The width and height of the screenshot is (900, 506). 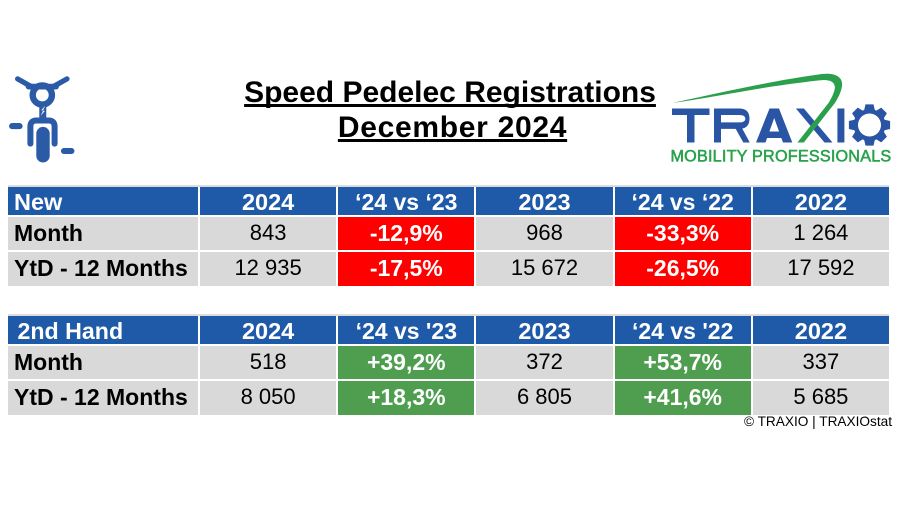 What do you see at coordinates (781, 157) in the screenshot?
I see `svg-text: MOBILITY PROFESSIONALS` at bounding box center [781, 157].